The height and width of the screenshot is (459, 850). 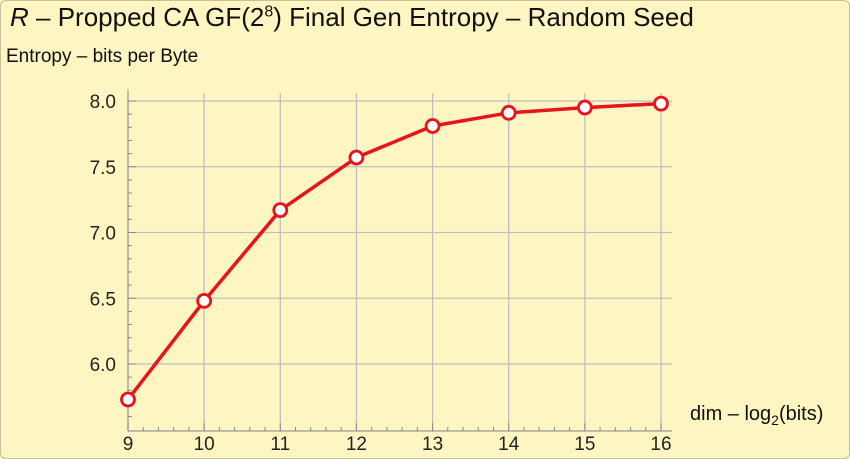 What do you see at coordinates (356, 444) in the screenshot?
I see `x-tick-label-12: 12` at bounding box center [356, 444].